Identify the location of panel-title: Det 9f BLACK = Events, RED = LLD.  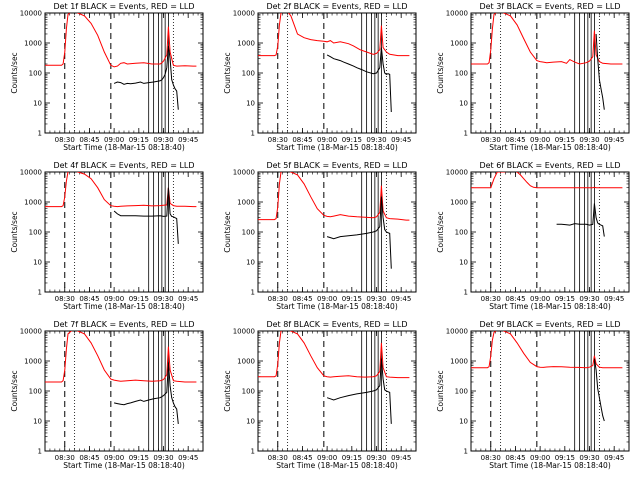
(549, 324).